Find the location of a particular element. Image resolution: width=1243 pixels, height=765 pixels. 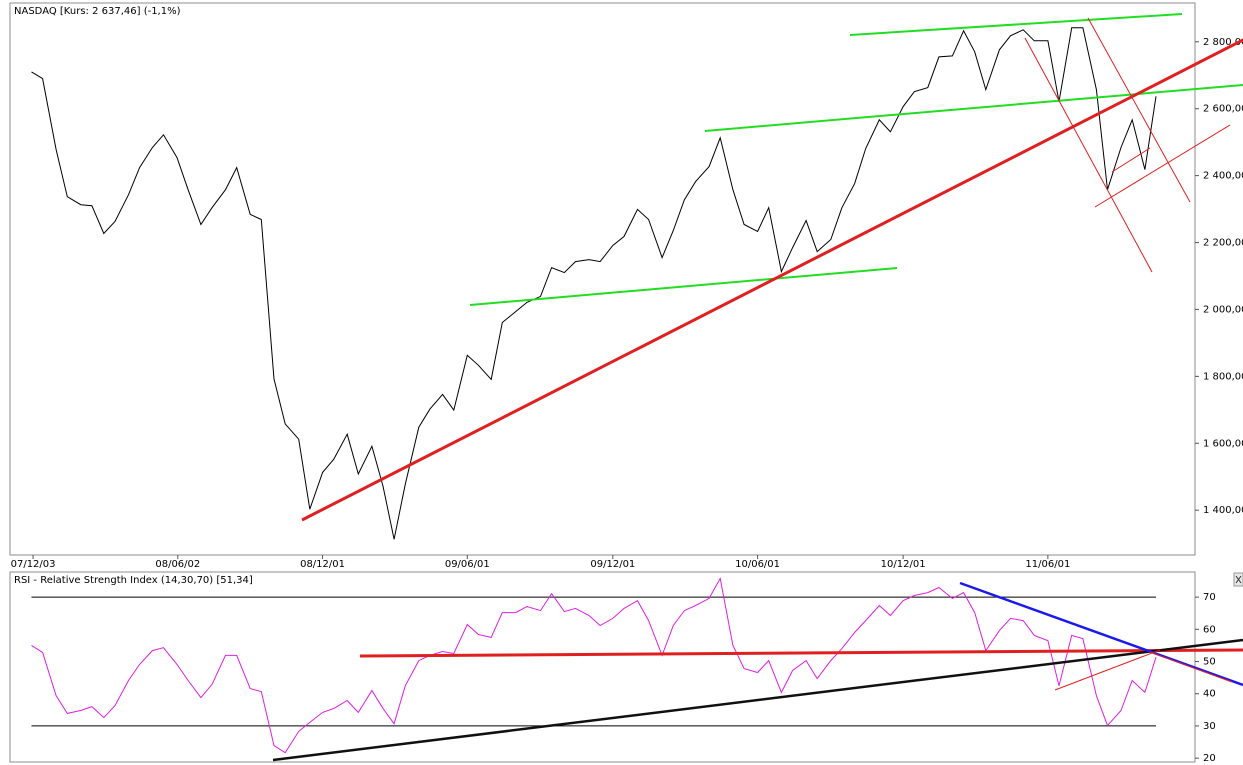

y-tick-label: 40 is located at coordinates (1209, 694).